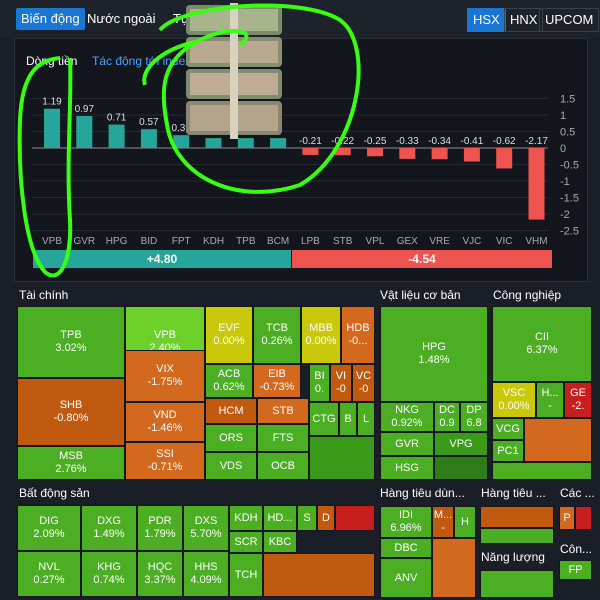  I want to click on bar-tpb, so click(245, 143).